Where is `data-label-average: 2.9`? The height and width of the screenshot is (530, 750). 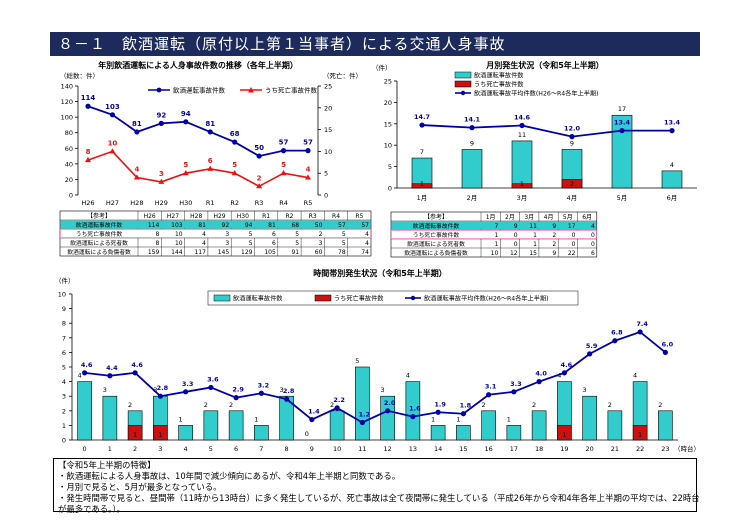
data-label-average: 2.9 is located at coordinates (238, 390).